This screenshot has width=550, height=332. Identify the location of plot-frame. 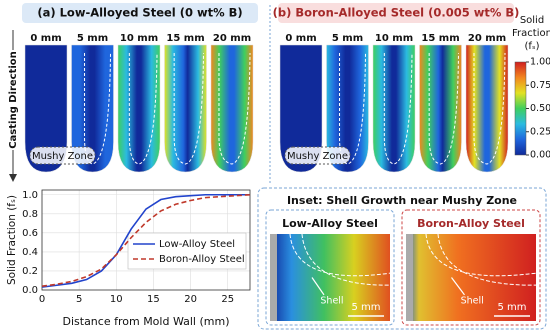
(146, 240).